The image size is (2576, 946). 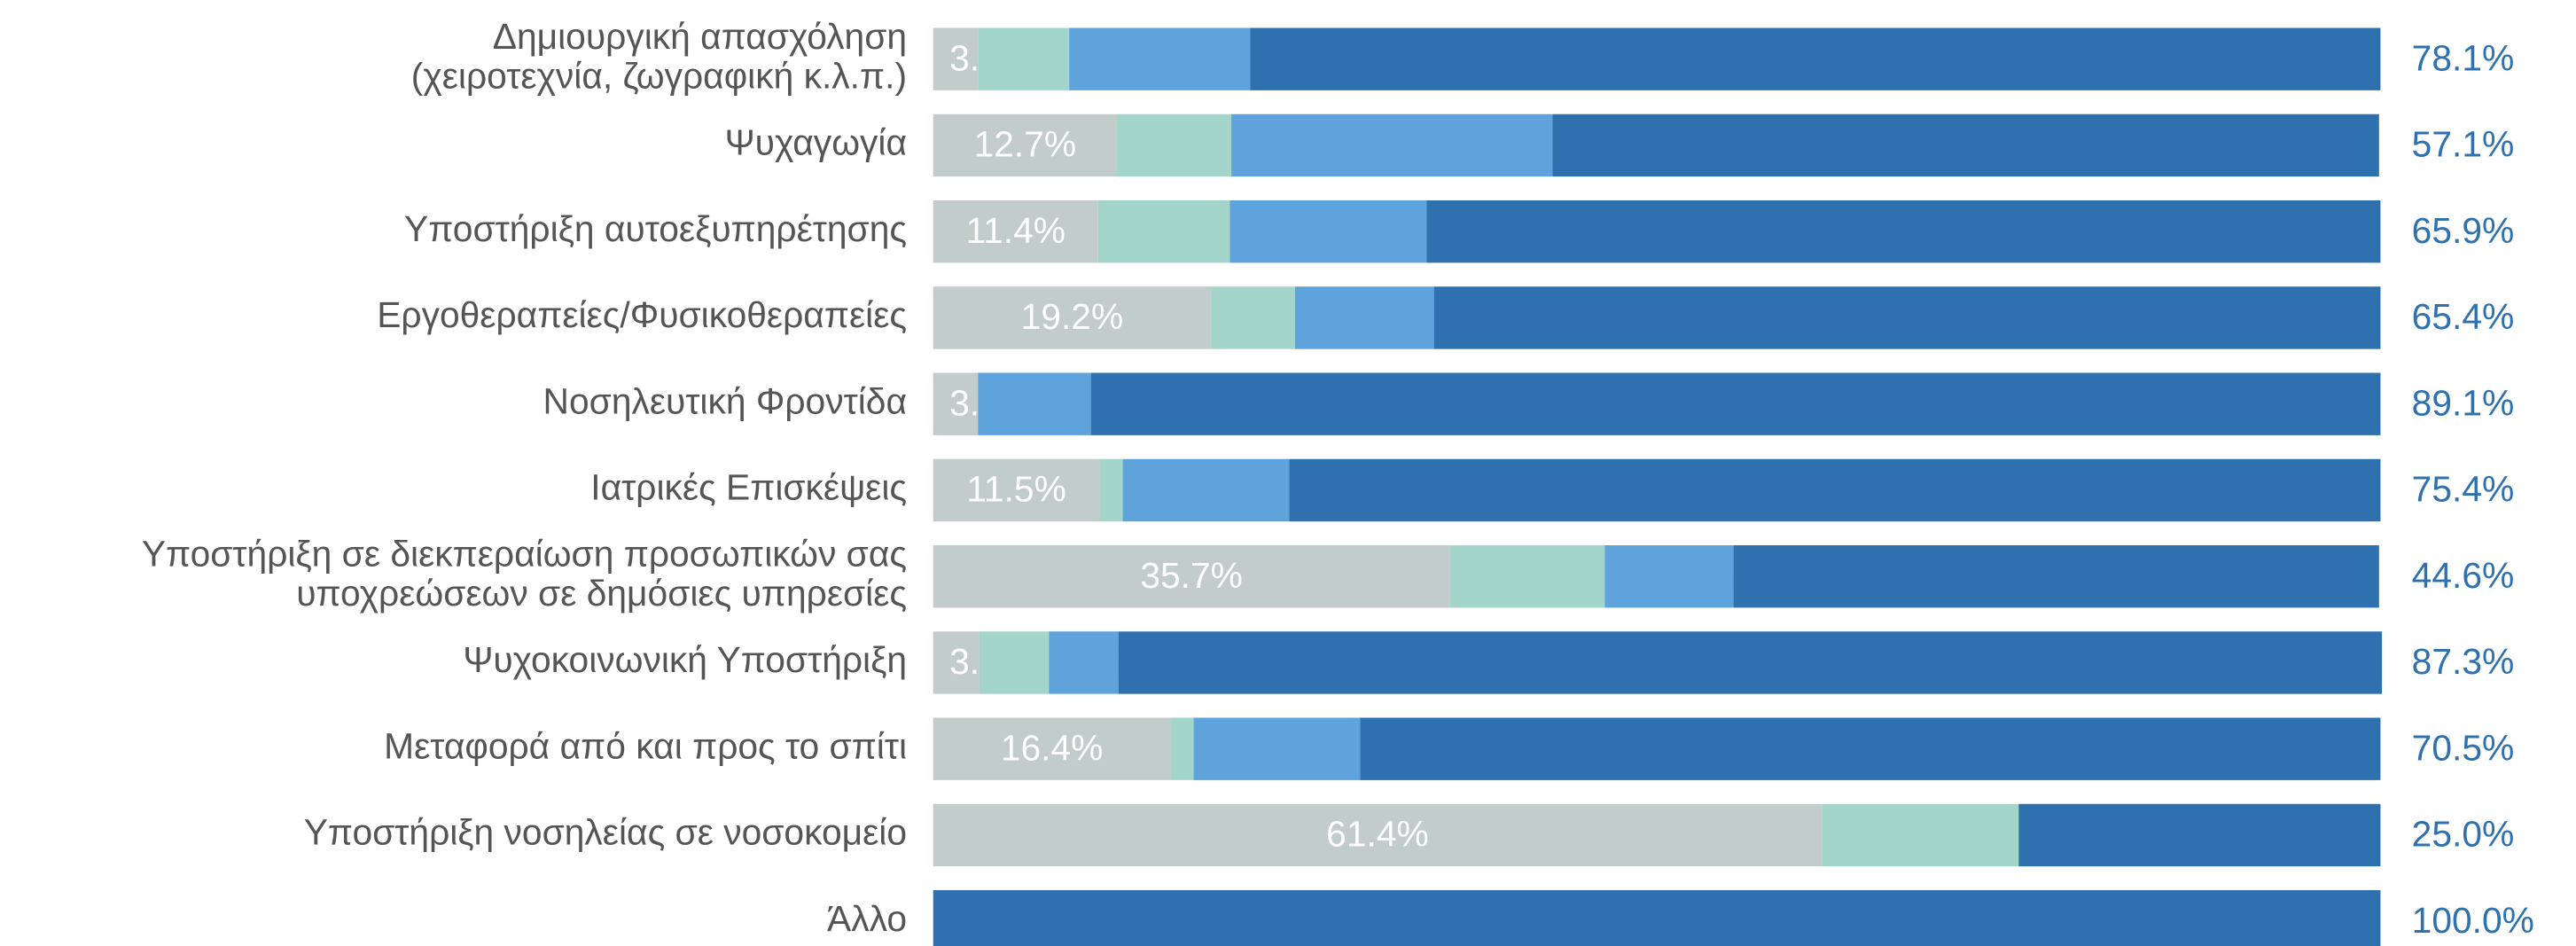 I want to click on value-label: 25.0%, so click(x=2463, y=834).